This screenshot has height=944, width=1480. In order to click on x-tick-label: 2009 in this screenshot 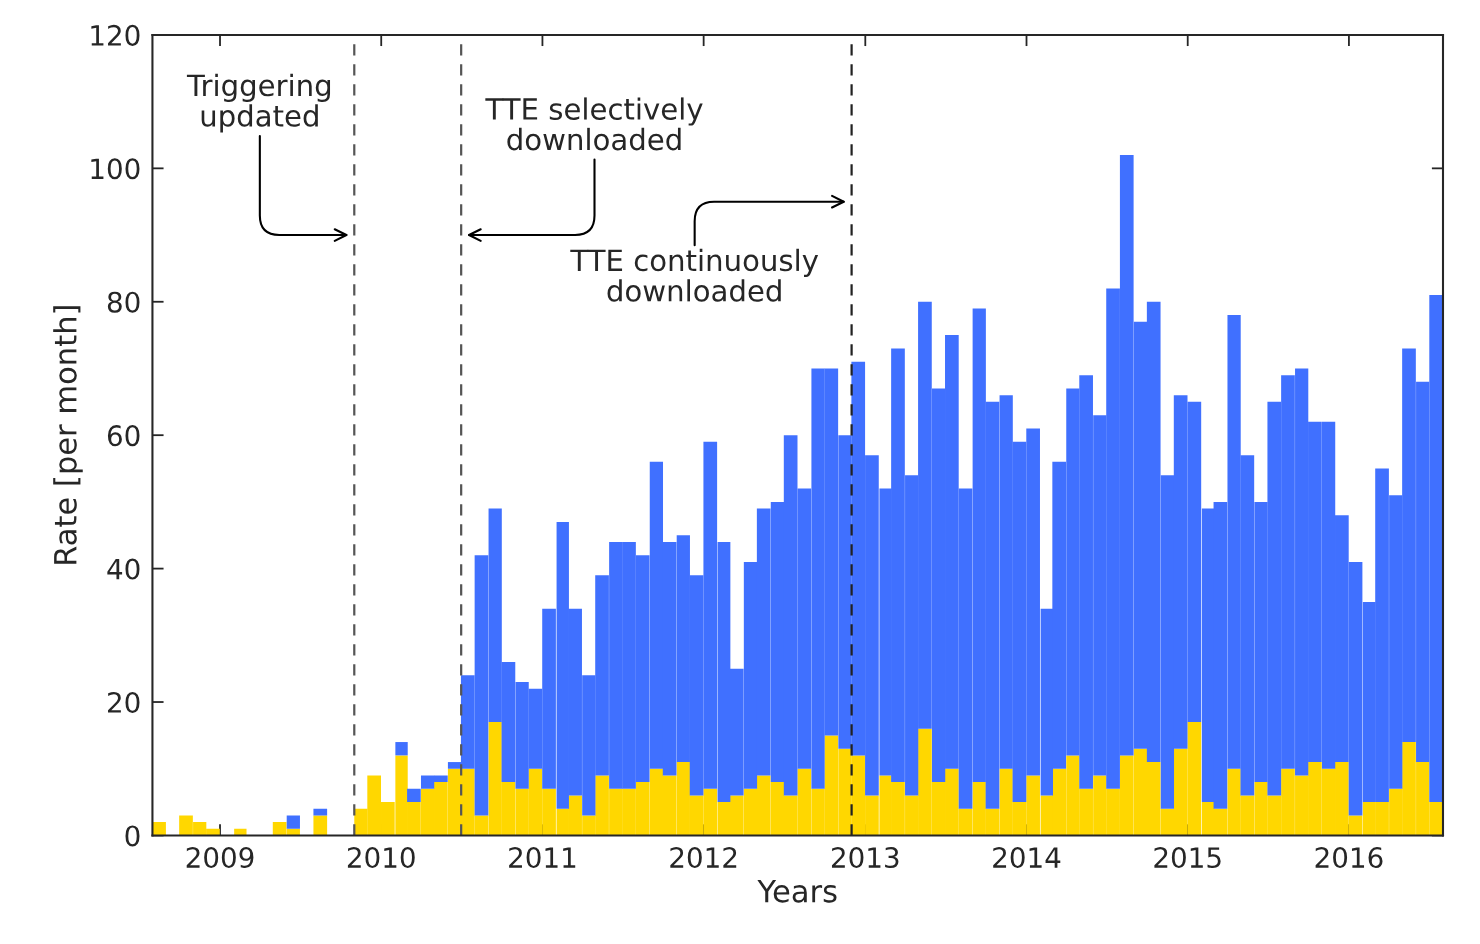, I will do `click(220, 858)`.